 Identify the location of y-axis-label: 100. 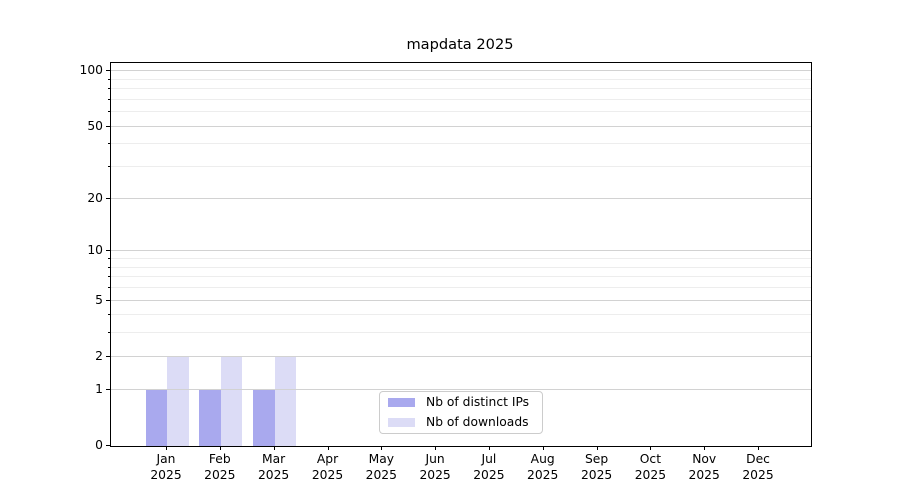
(91, 70).